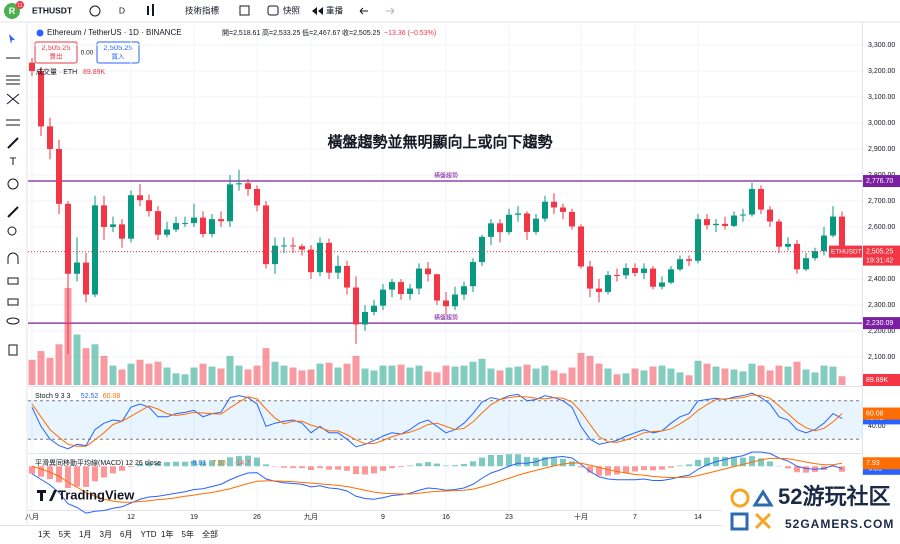 The image size is (900, 544). What do you see at coordinates (12, 231) in the screenshot?
I see `zoom-tool` at bounding box center [12, 231].